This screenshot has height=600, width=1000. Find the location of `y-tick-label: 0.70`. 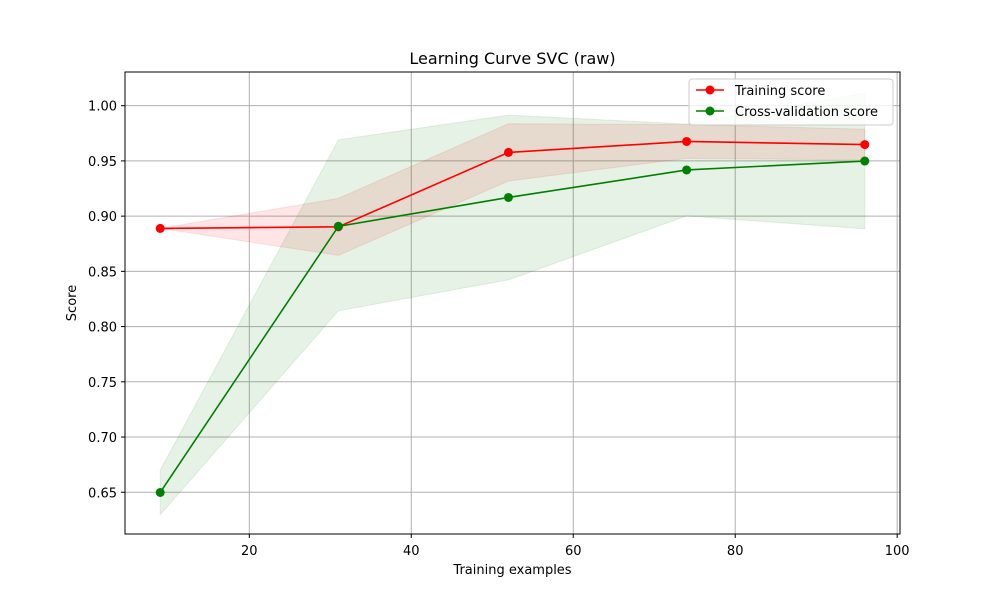

y-tick-label: 0.70 is located at coordinates (102, 438).